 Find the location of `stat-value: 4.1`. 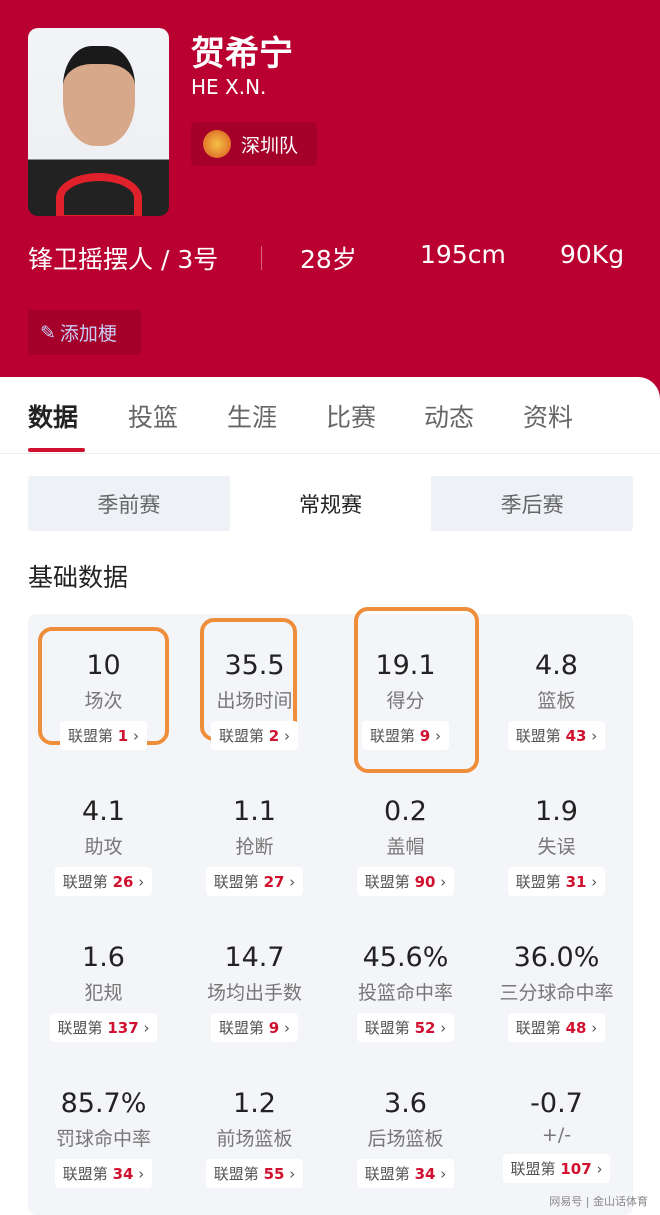

stat-value: 4.1 is located at coordinates (103, 811).